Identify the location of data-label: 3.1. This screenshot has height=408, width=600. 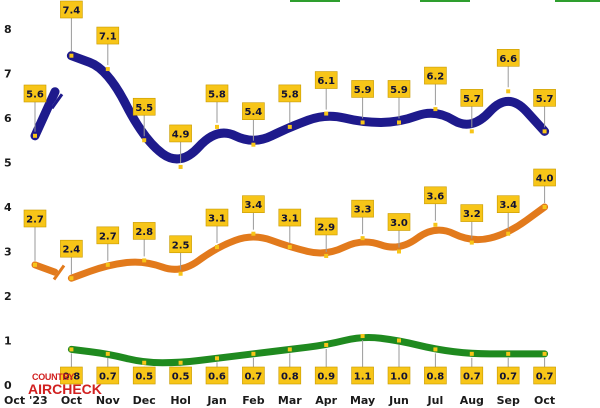
(217, 219).